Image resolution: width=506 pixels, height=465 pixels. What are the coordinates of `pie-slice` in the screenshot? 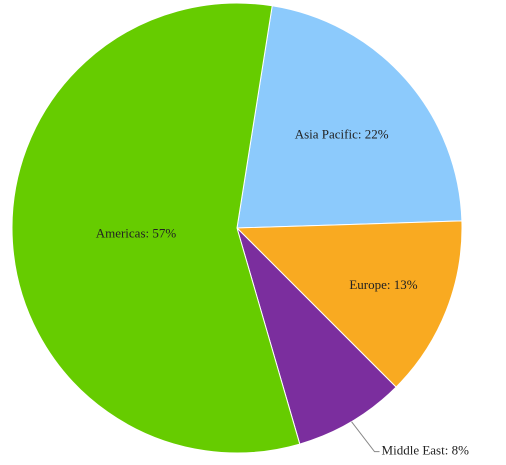 It's located at (316, 336).